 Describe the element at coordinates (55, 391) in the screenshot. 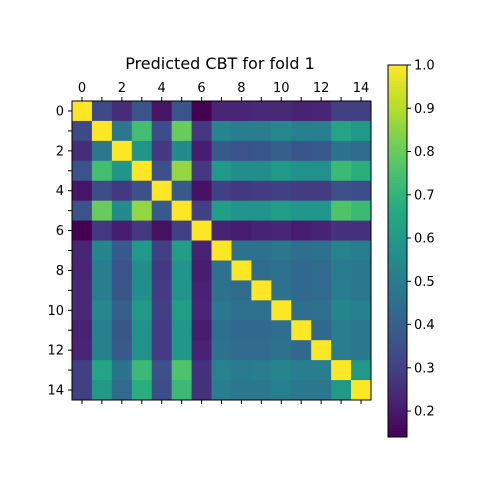

I see `y-tick-label: 14` at that location.